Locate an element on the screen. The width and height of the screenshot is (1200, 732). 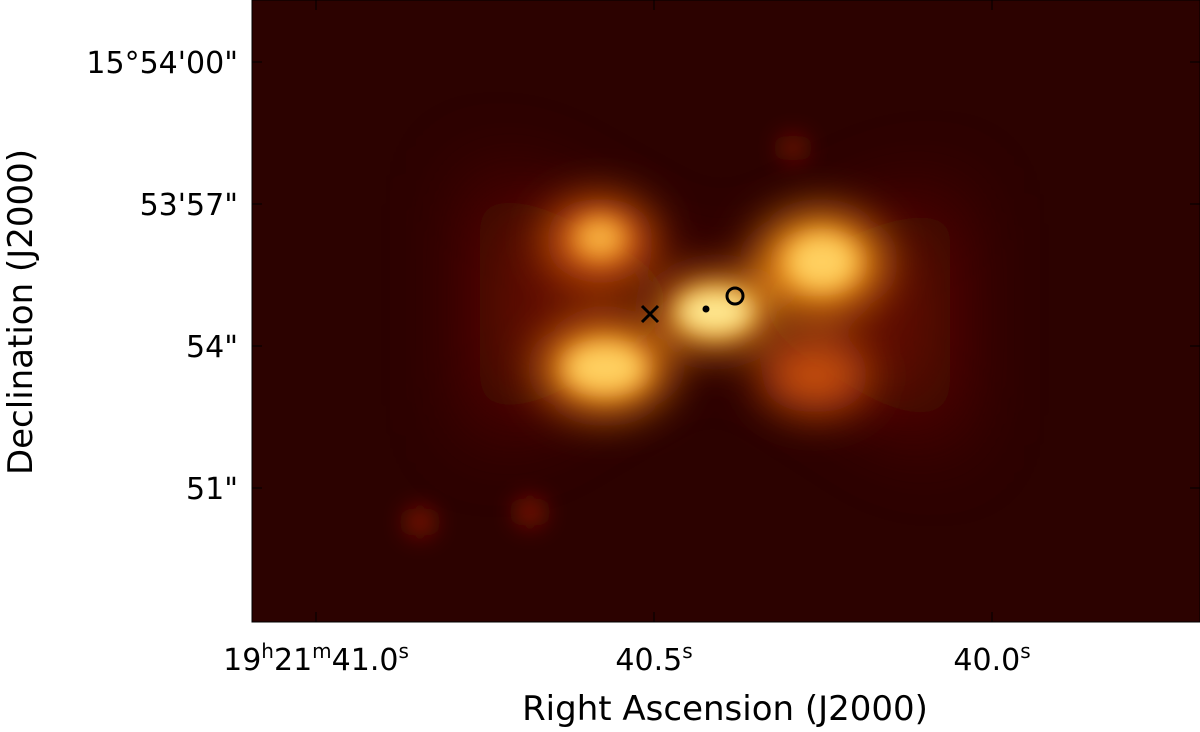
y-tick-label: 15°54'00" is located at coordinates (162, 63).